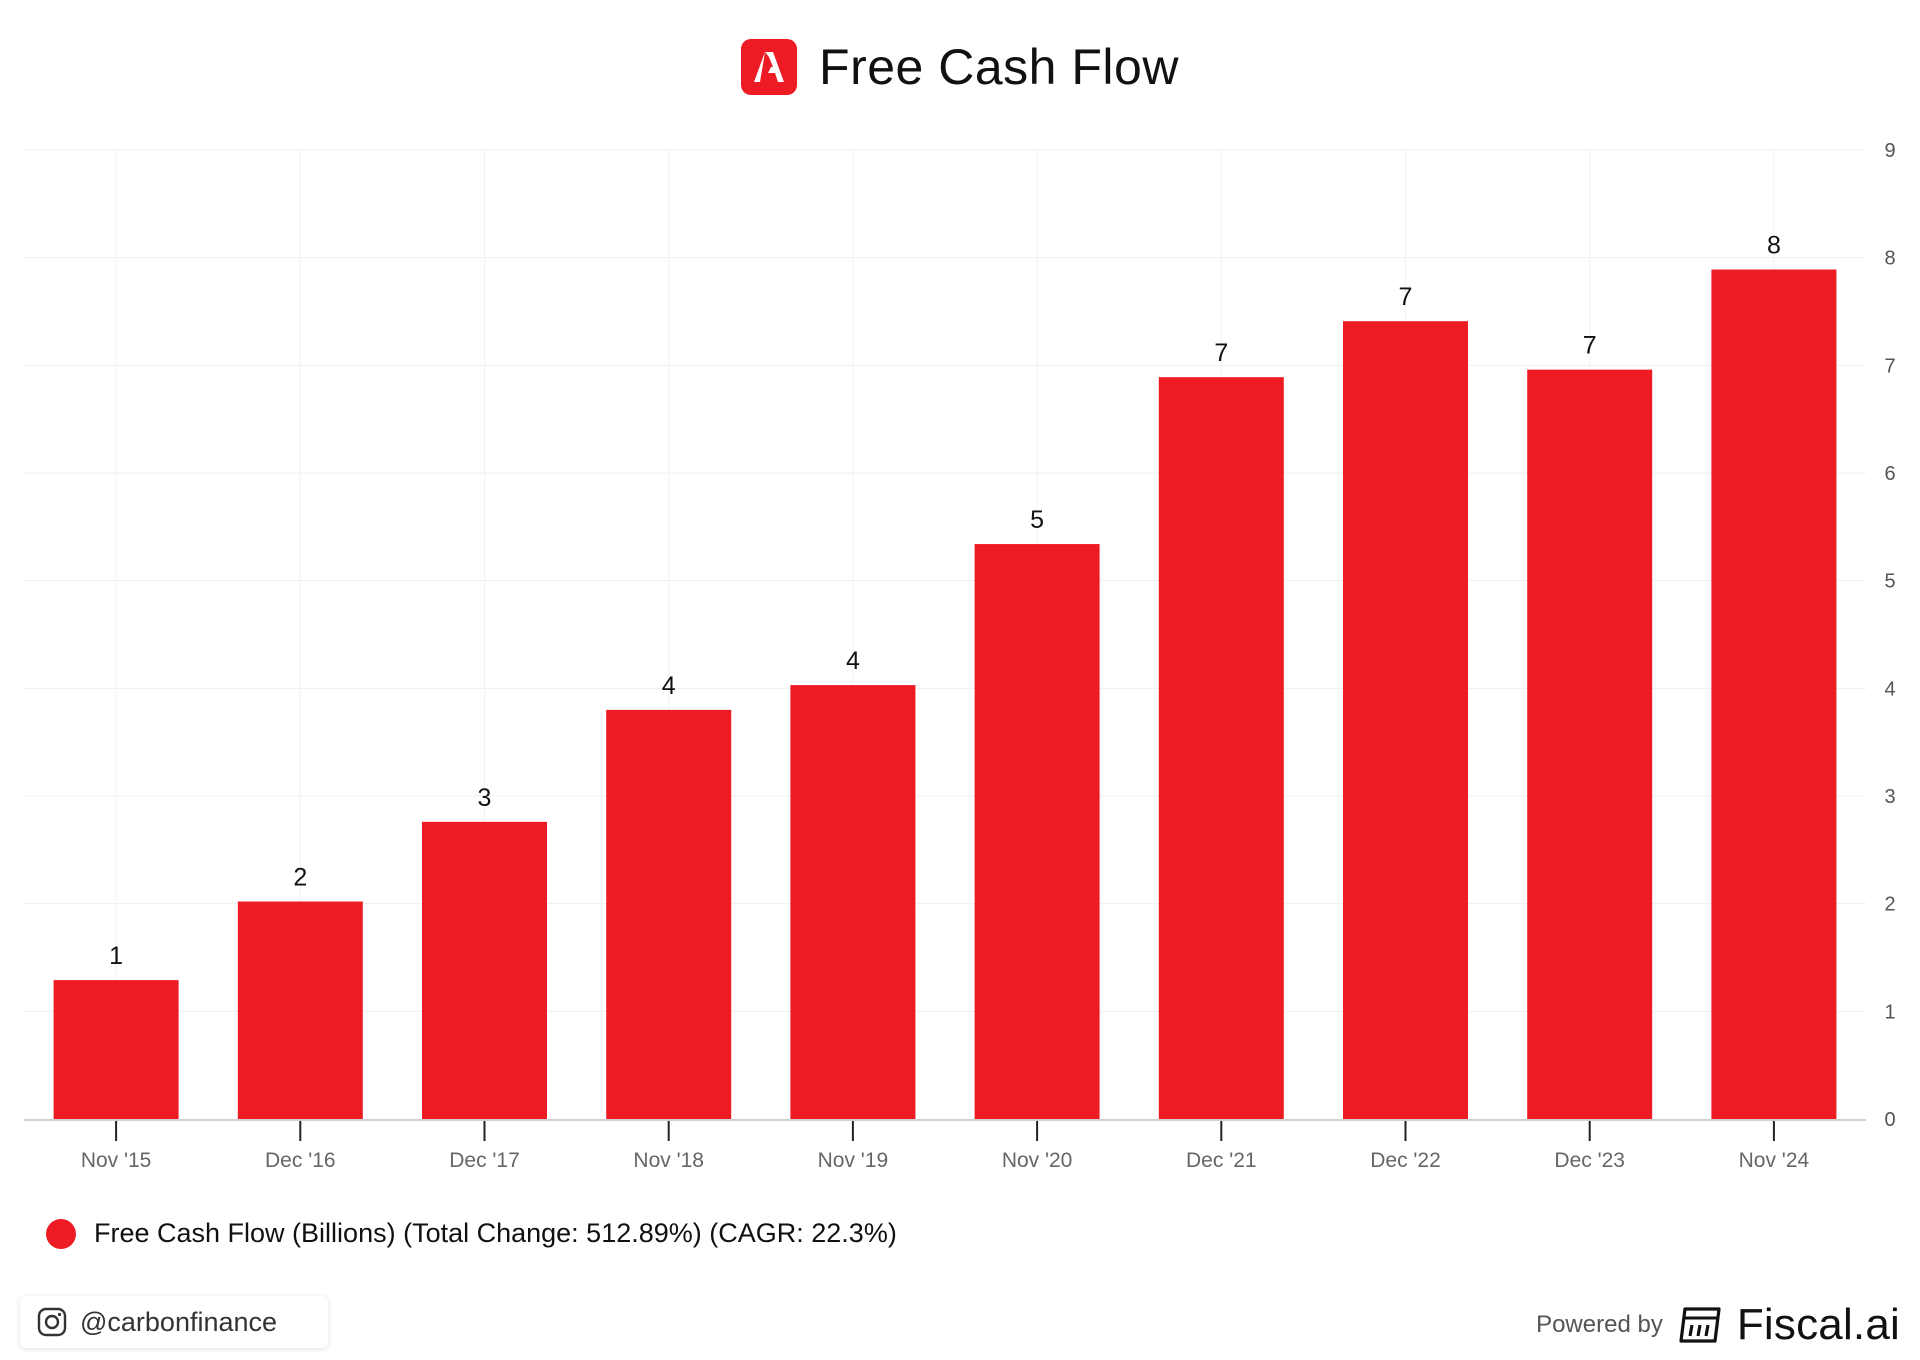  What do you see at coordinates (1818, 1324) in the screenshot?
I see `brand-name: Fiscal.ai` at bounding box center [1818, 1324].